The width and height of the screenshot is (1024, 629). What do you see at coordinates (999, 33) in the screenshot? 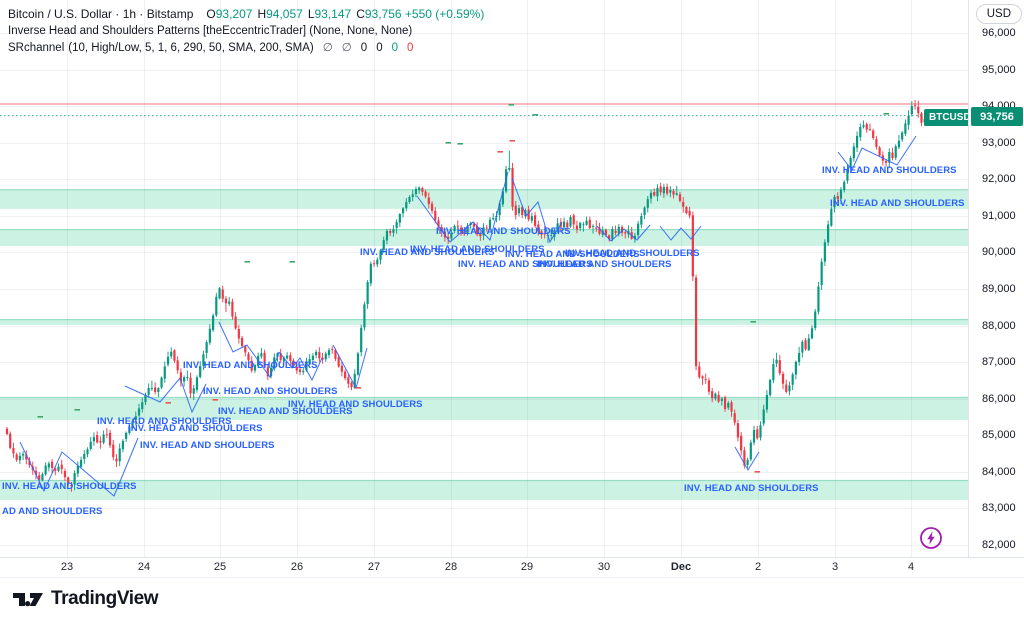
I see `price-tick-label: 96,000` at bounding box center [999, 33].